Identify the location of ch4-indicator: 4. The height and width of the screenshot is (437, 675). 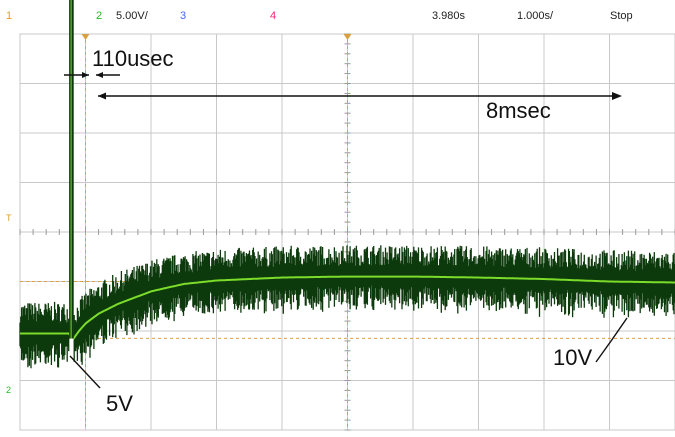
(273, 16).